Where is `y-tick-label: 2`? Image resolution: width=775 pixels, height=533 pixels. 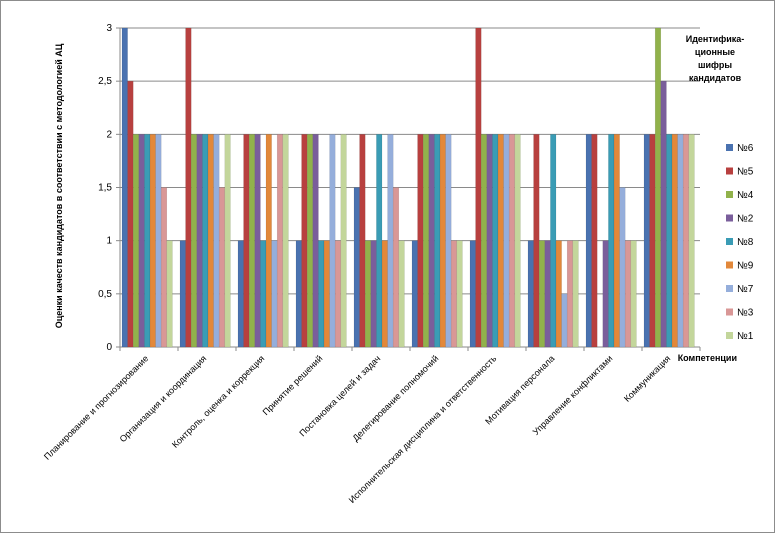 y-tick-label: 2 is located at coordinates (109, 134).